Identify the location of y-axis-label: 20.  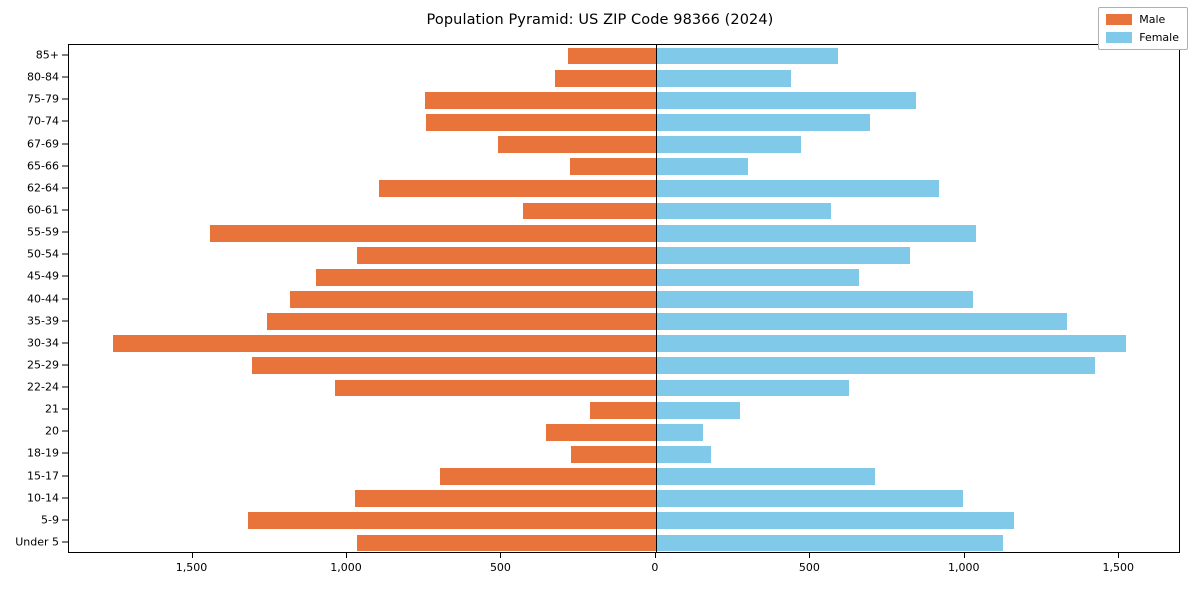
(52, 431).